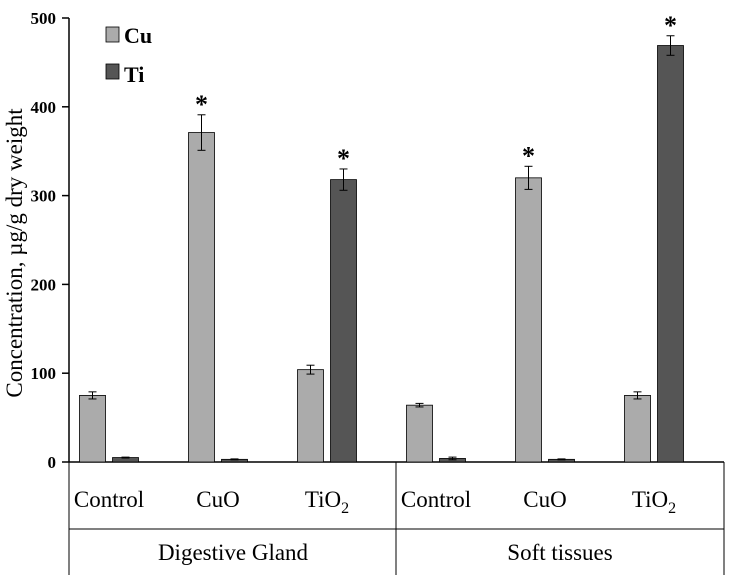 Image resolution: width=737 pixels, height=585 pixels. Describe the element at coordinates (44, 107) in the screenshot. I see `y-tick-label: 400` at that location.